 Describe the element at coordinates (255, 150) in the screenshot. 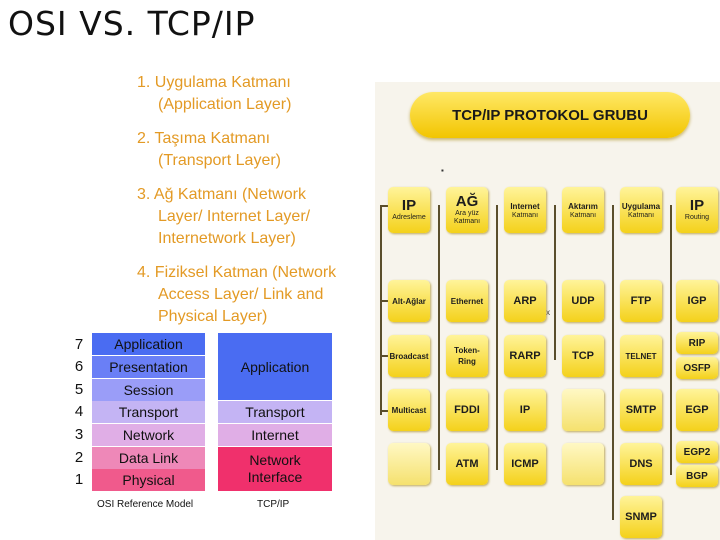

I see `layer-item-2: 2. Taşıma Katmanı (Transport Layer)` at that location.